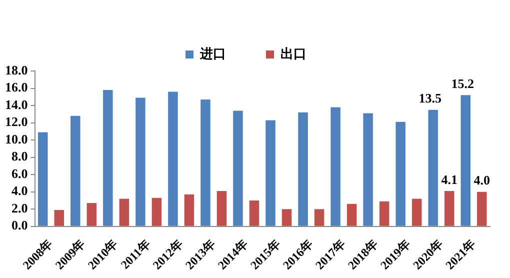 Image resolution: width=510 pixels, height=278 pixels. I want to click on y-tick-label: 14.0, so click(16, 104).